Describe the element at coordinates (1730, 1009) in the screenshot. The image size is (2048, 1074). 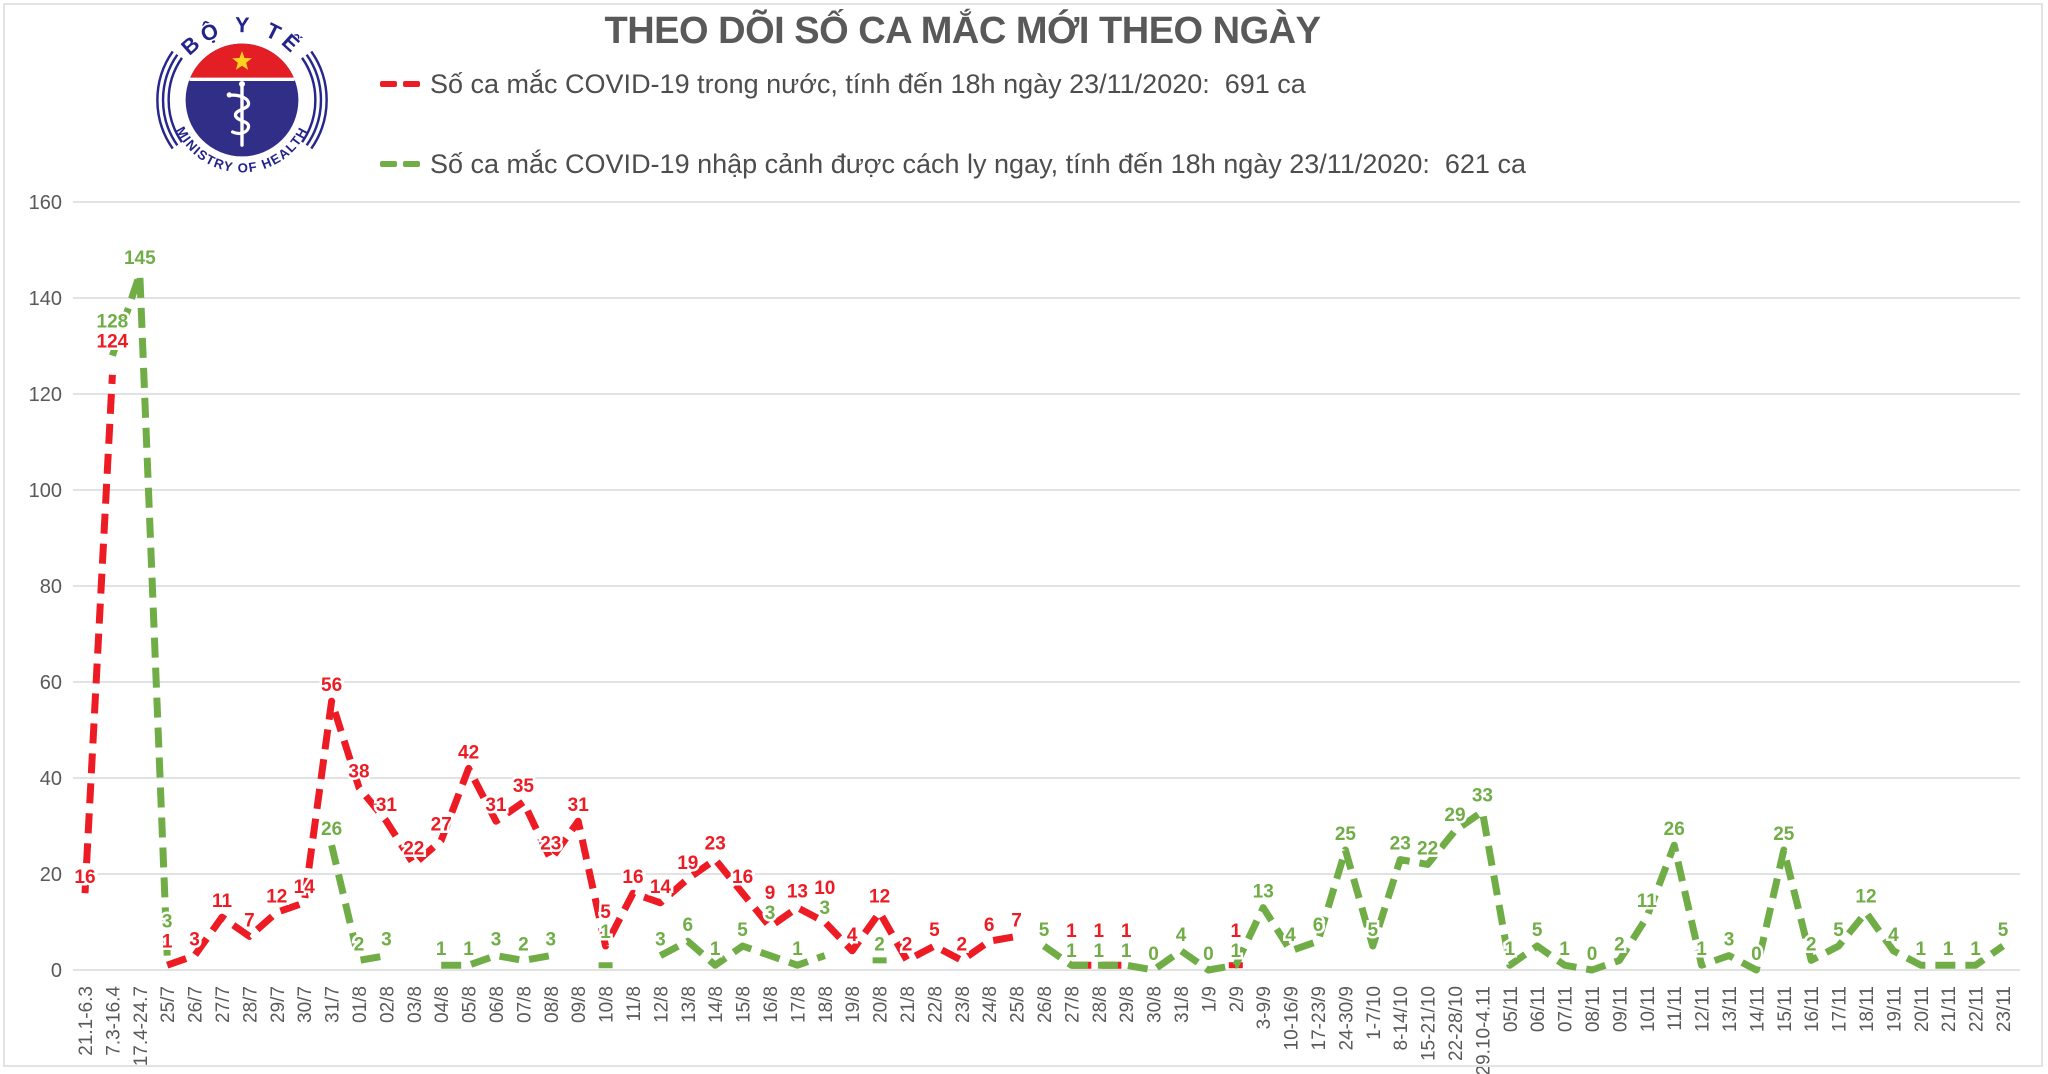
I see `x-axis-label: 13/11` at that location.